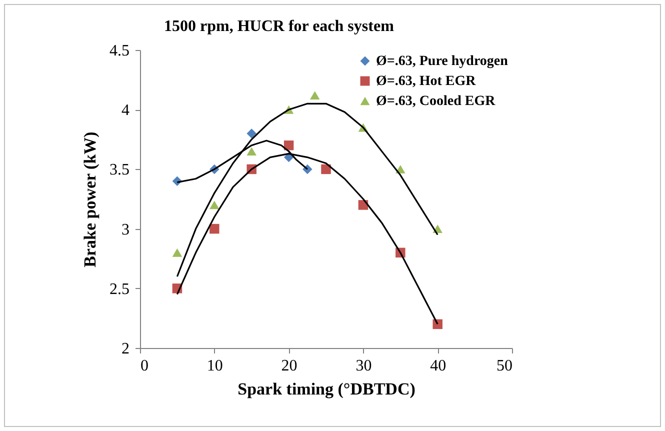 The height and width of the screenshot is (431, 665). What do you see at coordinates (120, 289) in the screenshot?
I see `y-tick-label: 2.5` at bounding box center [120, 289].